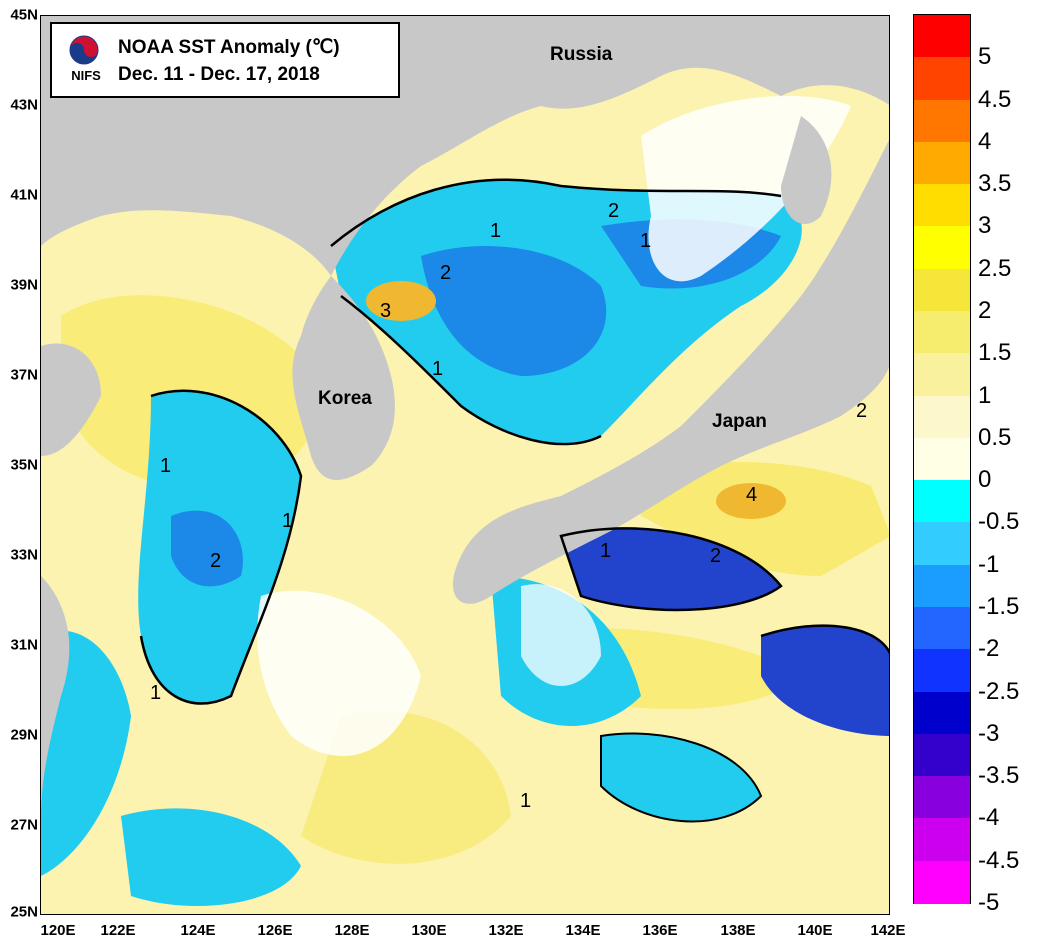 The height and width of the screenshot is (945, 1048). What do you see at coordinates (752, 495) in the screenshot?
I see `contour-label: 4` at bounding box center [752, 495].